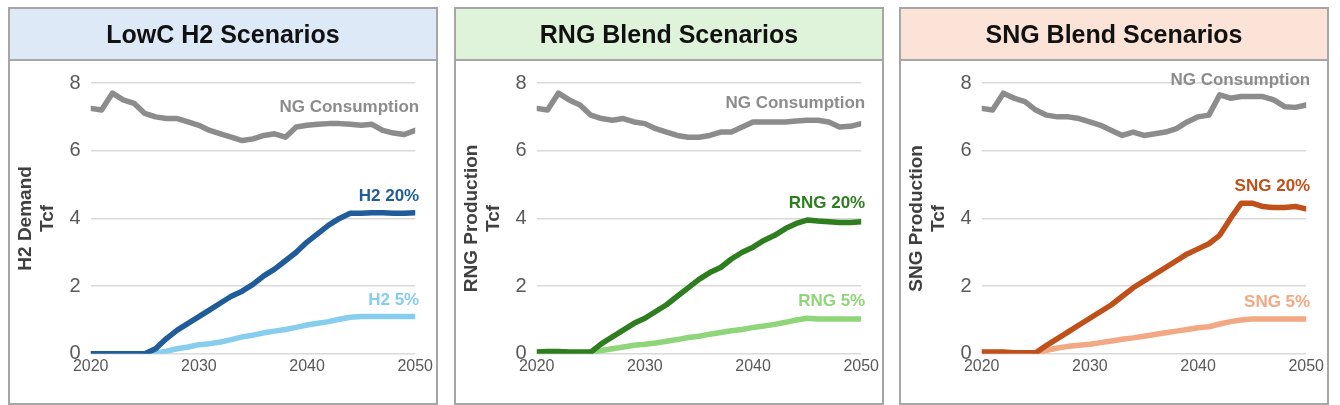 The height and width of the screenshot is (405, 1340). Describe the element at coordinates (1272, 186) in the screenshot. I see `series-label: SNG 20%` at that location.